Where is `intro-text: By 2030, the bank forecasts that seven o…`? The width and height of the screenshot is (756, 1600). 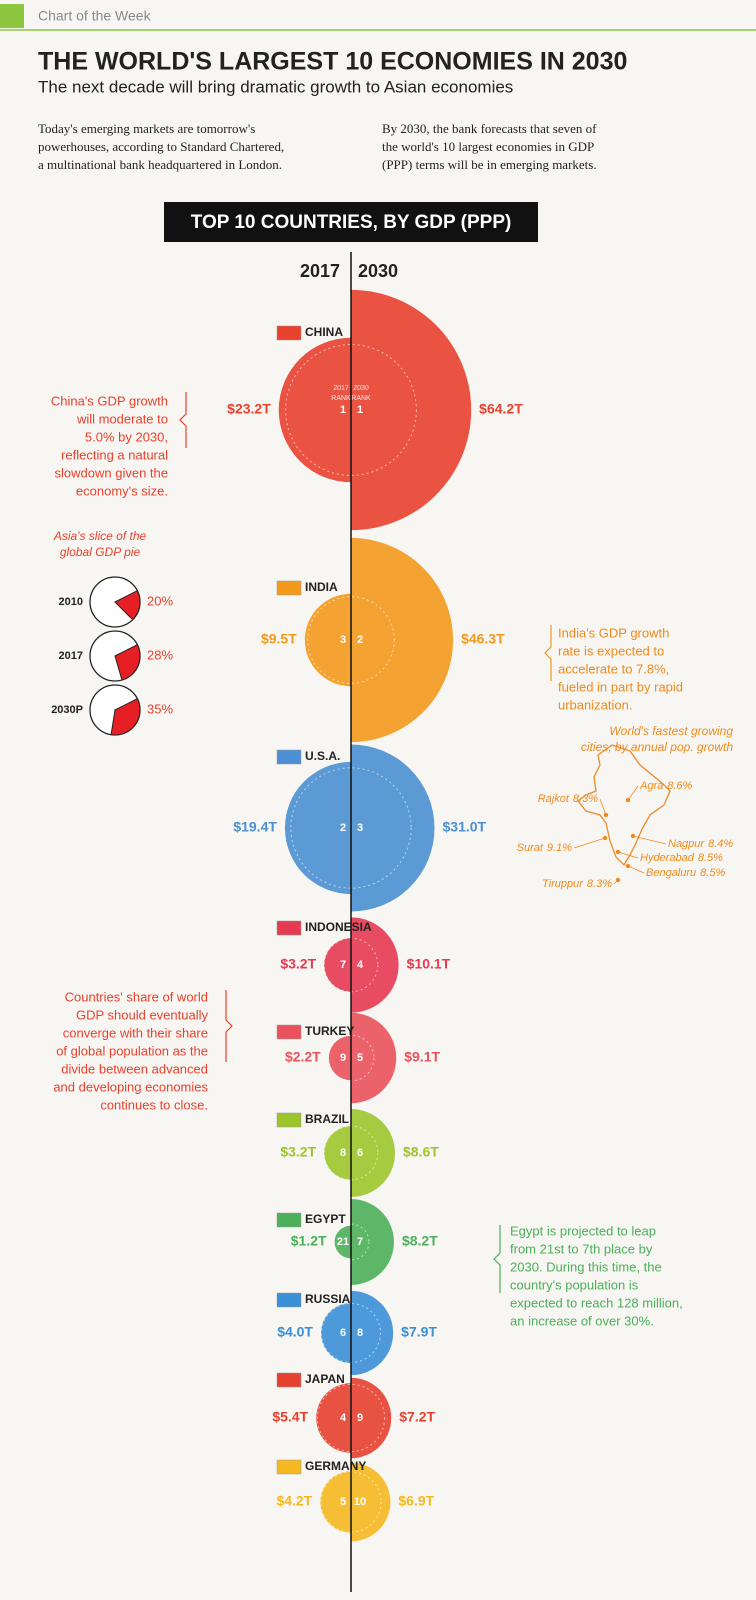 intro-text: By 2030, the bank forecasts that seven o… is located at coordinates (489, 128).